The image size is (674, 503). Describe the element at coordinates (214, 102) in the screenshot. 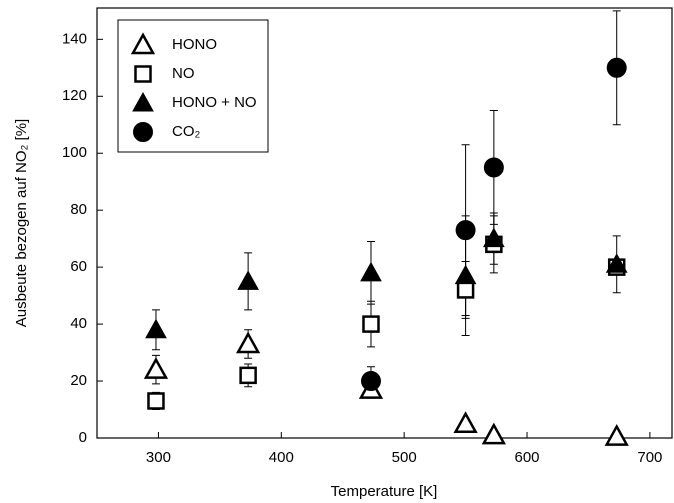

I see `legend-label: HONO + NO` at that location.